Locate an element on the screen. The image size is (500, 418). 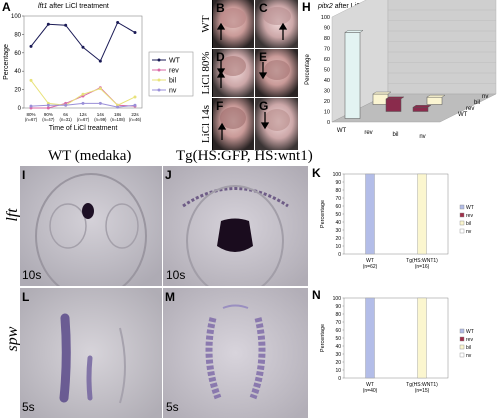
panel-m-drawing is located at coordinates (235, 353).